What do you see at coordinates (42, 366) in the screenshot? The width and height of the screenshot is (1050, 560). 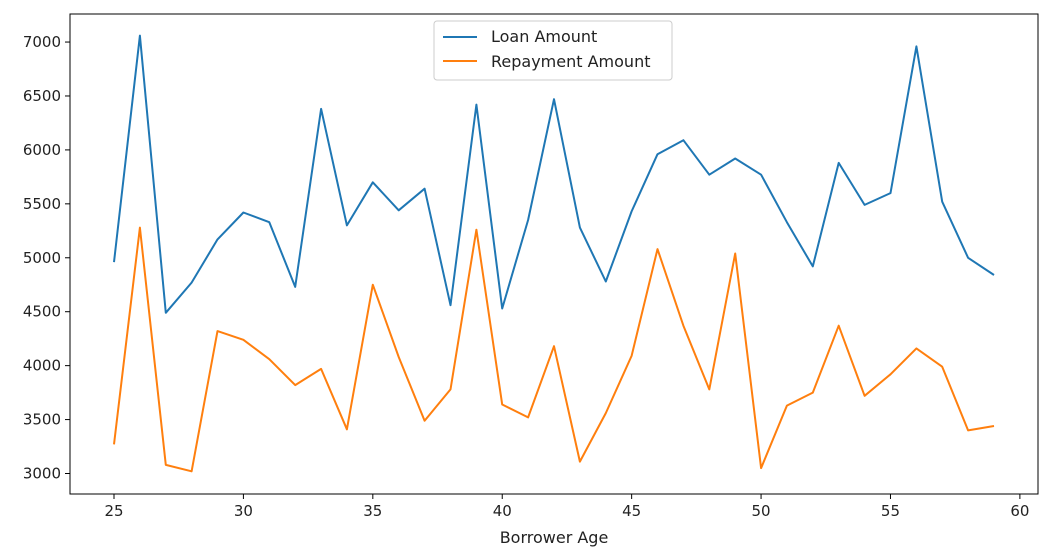 I see `y-tick-label: 4000` at bounding box center [42, 366].